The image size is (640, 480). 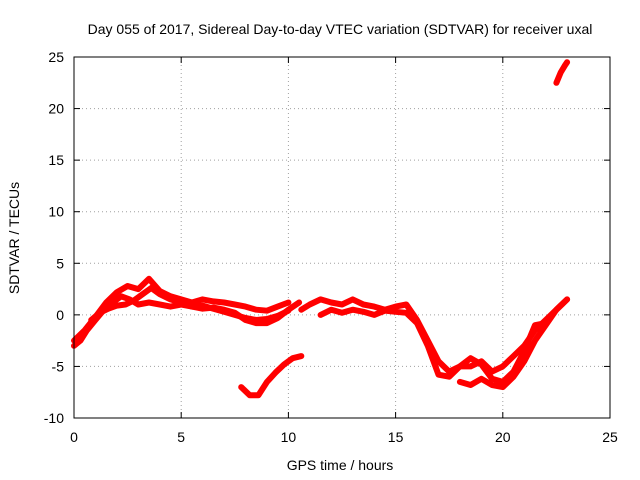 I want to click on y-tick-label: -10, so click(x=54, y=418).